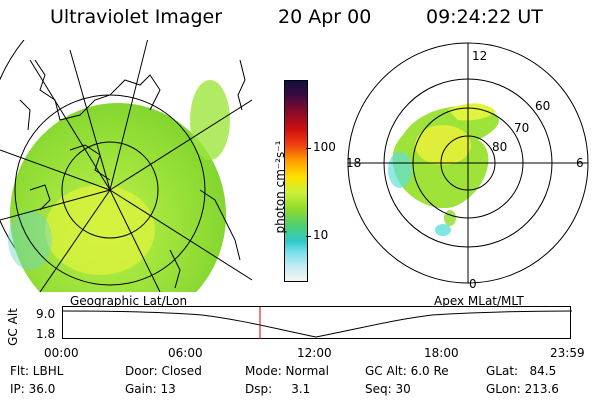 The height and width of the screenshot is (400, 600). What do you see at coordinates (521, 128) in the screenshot?
I see `lat-label-70: 70` at bounding box center [521, 128].